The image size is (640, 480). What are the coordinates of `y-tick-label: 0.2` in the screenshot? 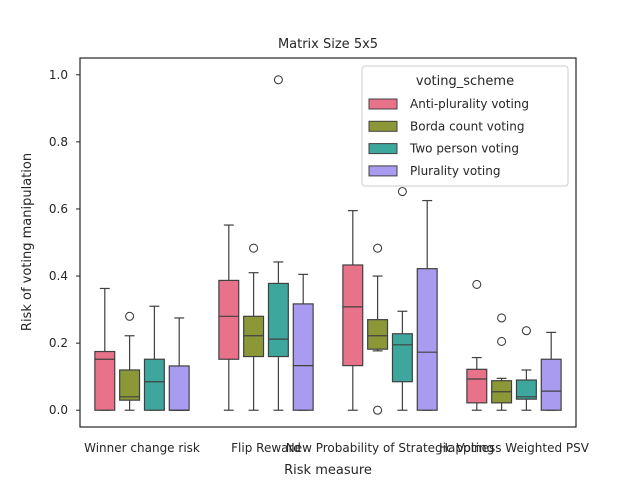 It's located at (58, 343).